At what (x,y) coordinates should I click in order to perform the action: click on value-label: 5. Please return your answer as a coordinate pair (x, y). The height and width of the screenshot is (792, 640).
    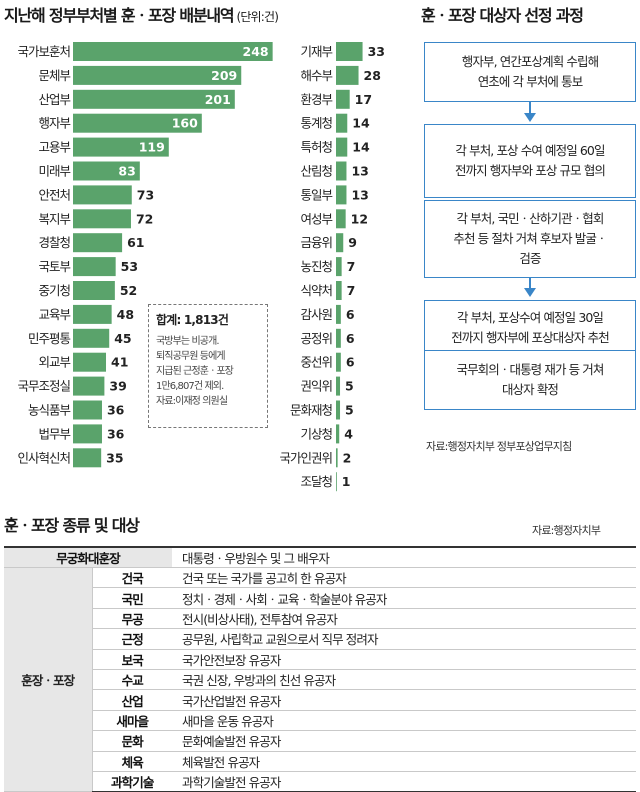
    Looking at the image, I should click on (349, 386).